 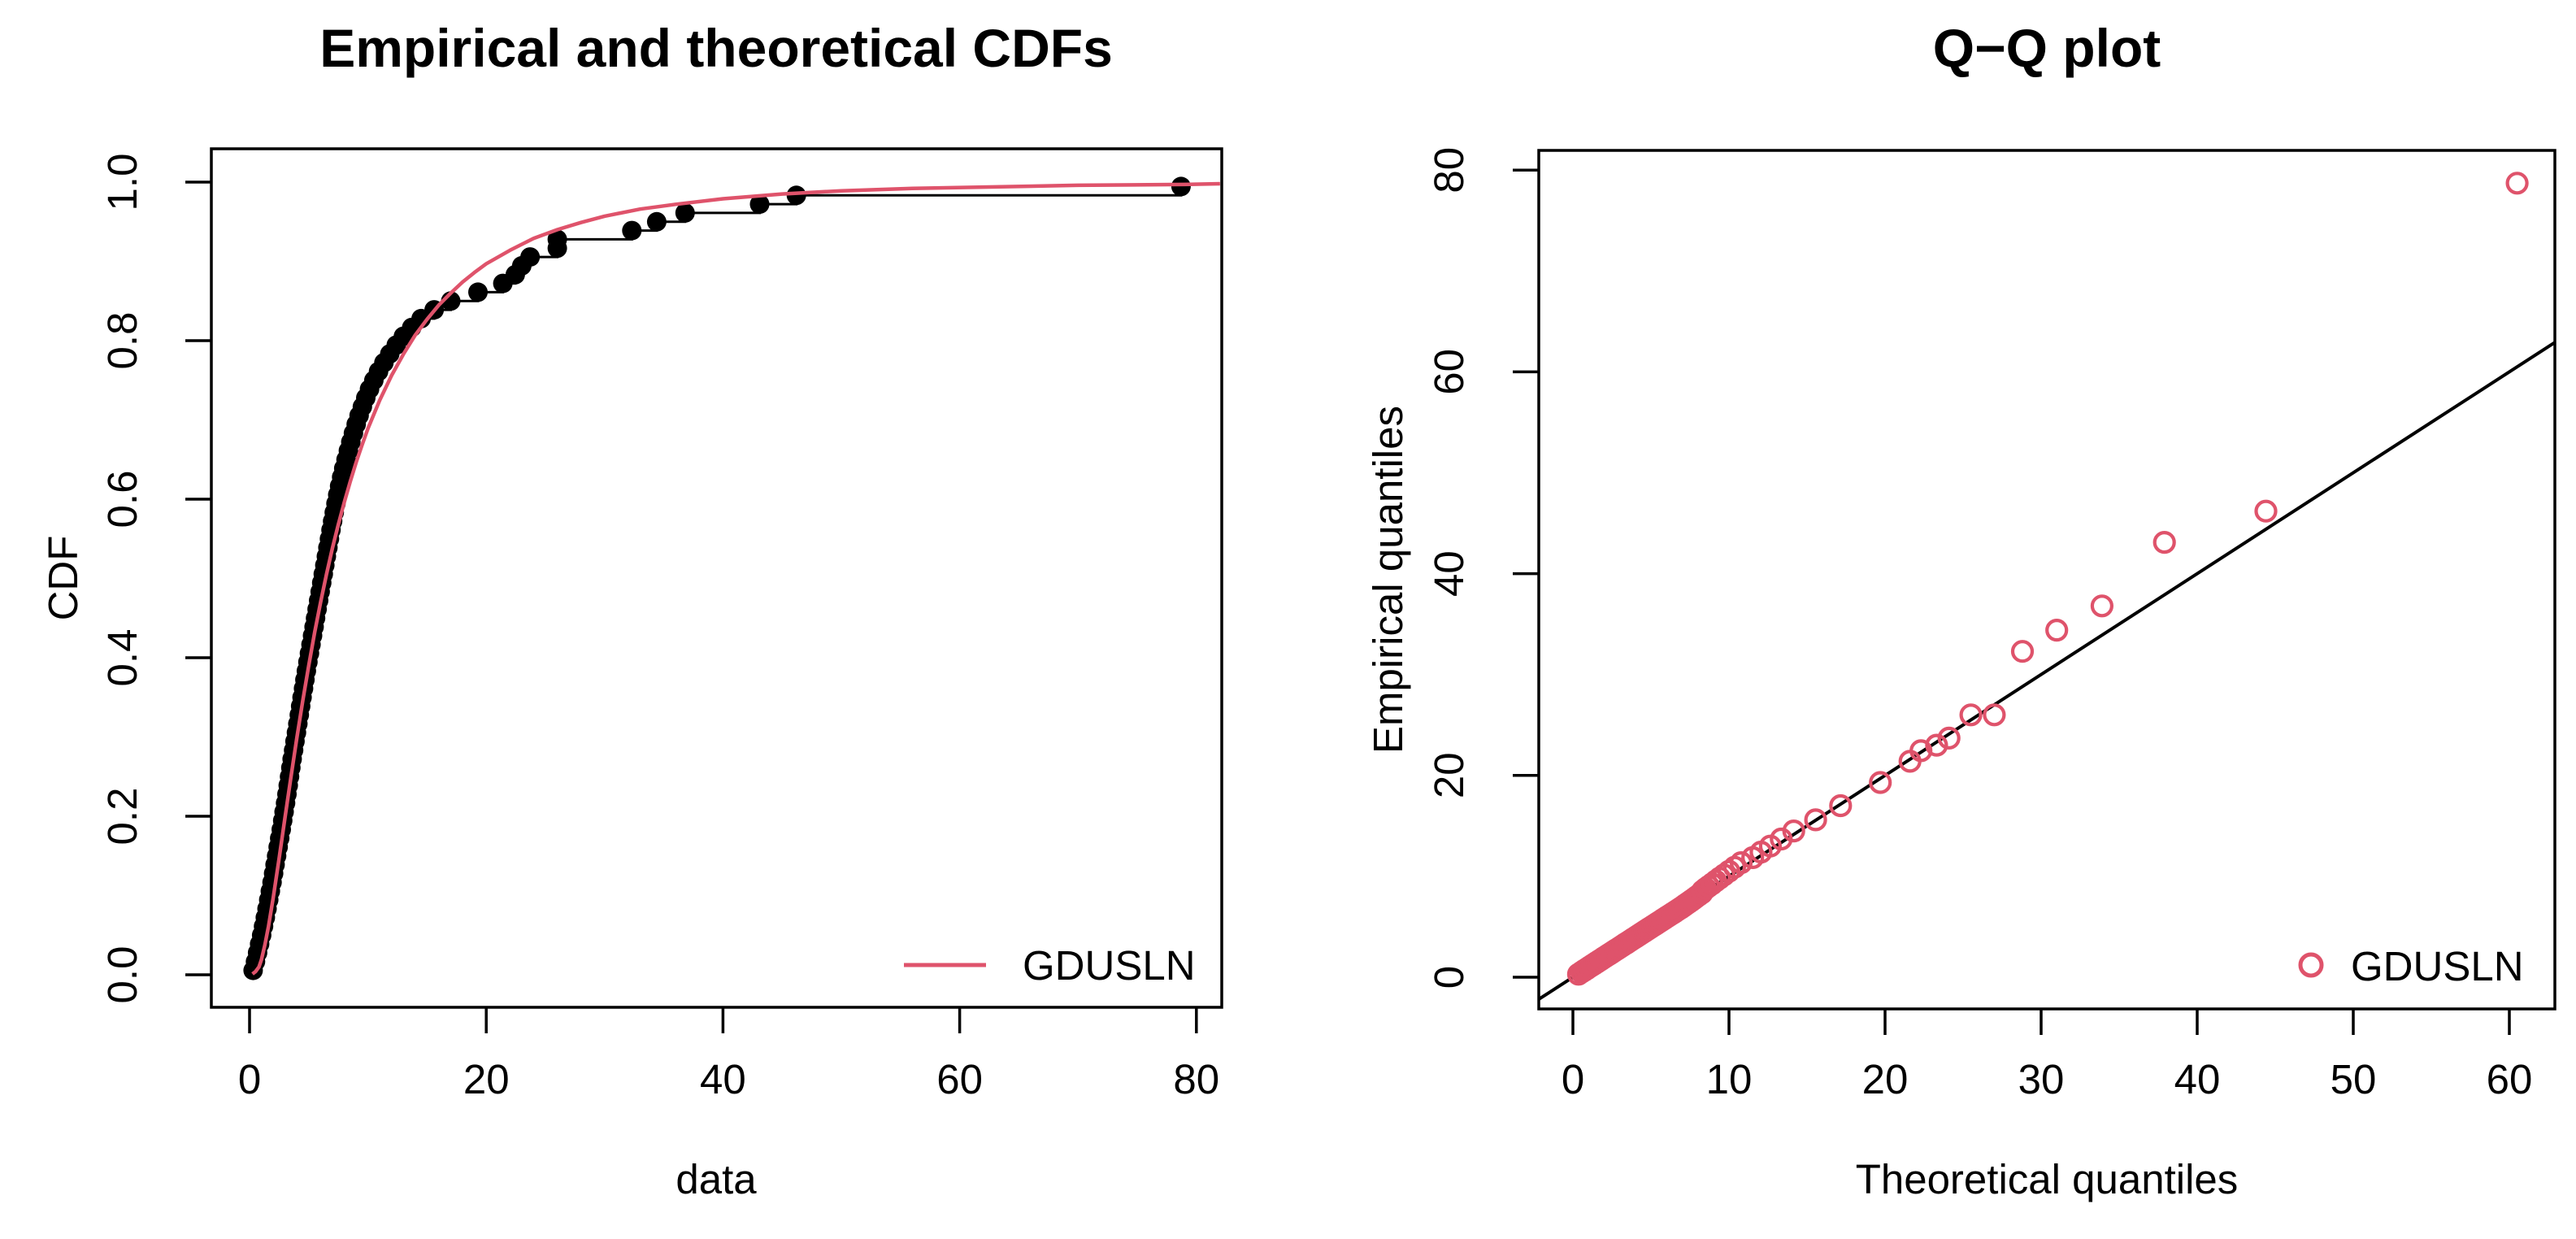 I want to click on cdf-legend-label: GDUSLN, so click(x=1109, y=965).